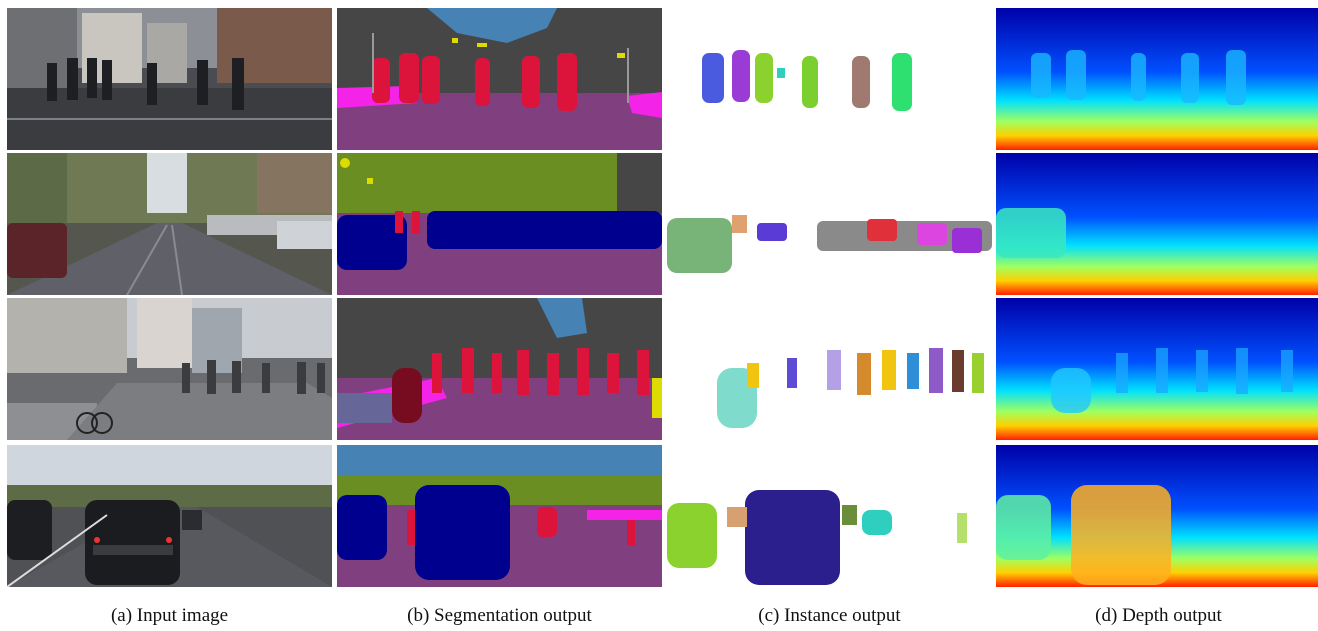  I want to click on caption-instance-output: (c) Instance output, so click(829, 615).